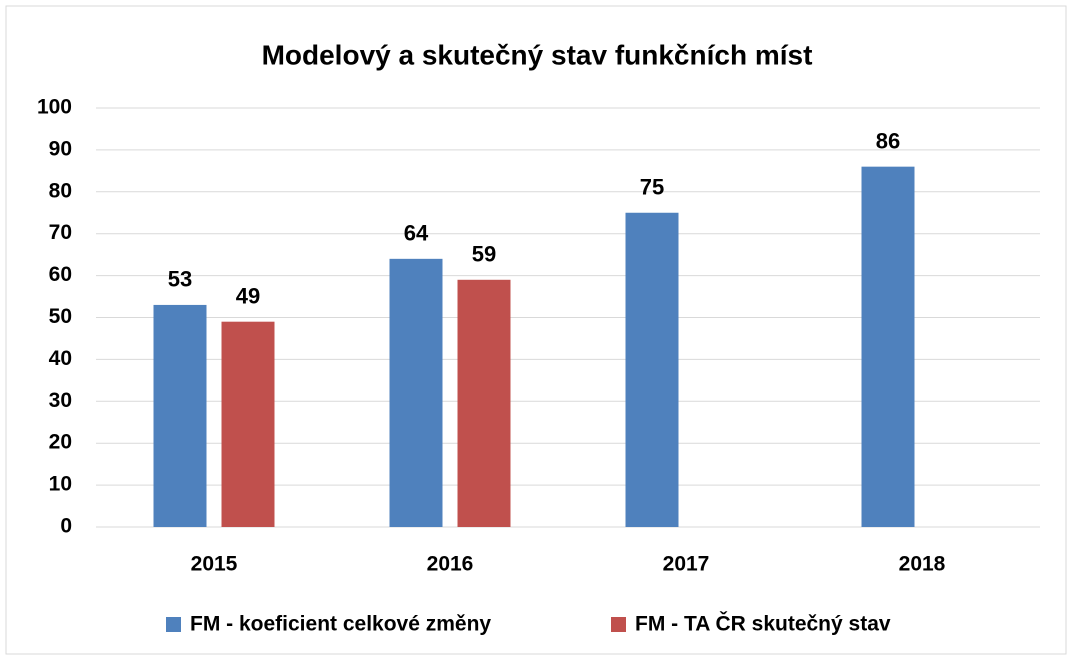  What do you see at coordinates (248, 296) in the screenshot?
I see `data-label: 49` at bounding box center [248, 296].